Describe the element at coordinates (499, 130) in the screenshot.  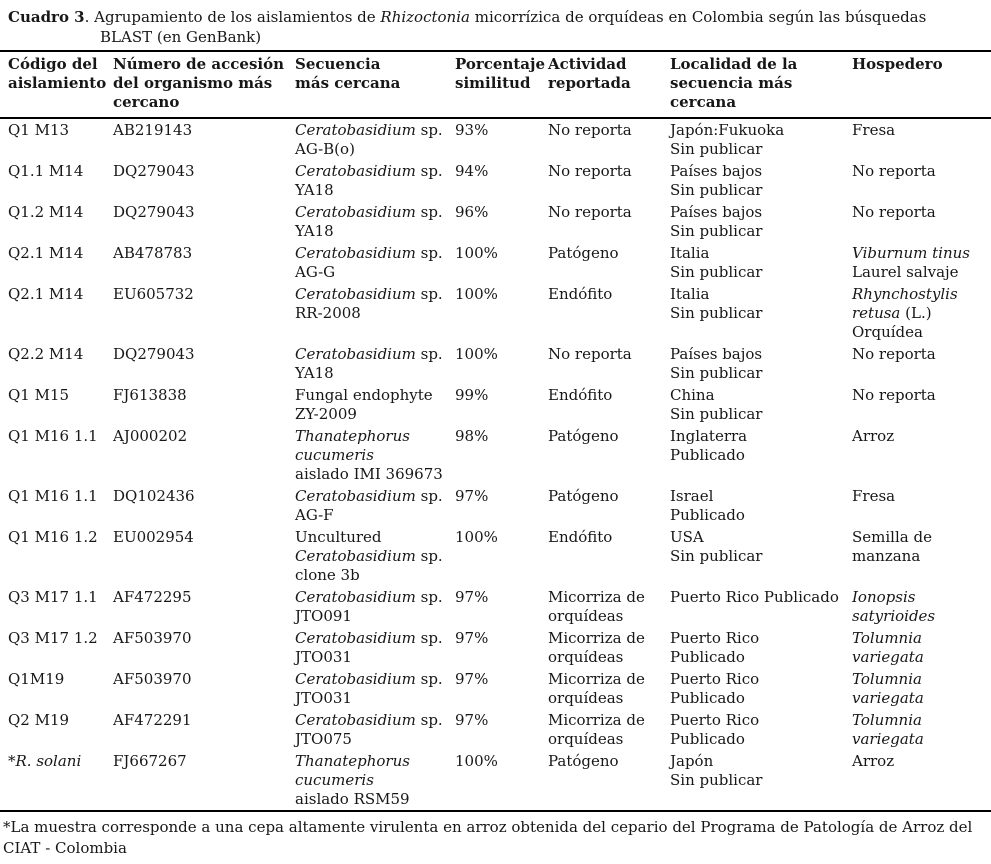
I see `cell-line: 93%` at that location.